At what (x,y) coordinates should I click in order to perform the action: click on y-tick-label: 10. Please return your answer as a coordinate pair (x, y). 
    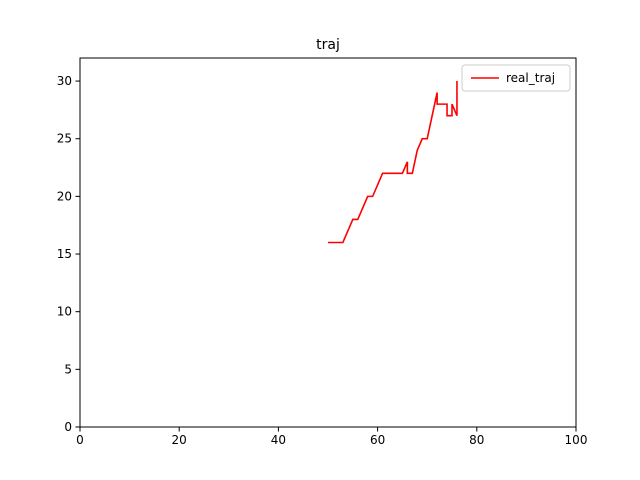
    Looking at the image, I should click on (64, 312).